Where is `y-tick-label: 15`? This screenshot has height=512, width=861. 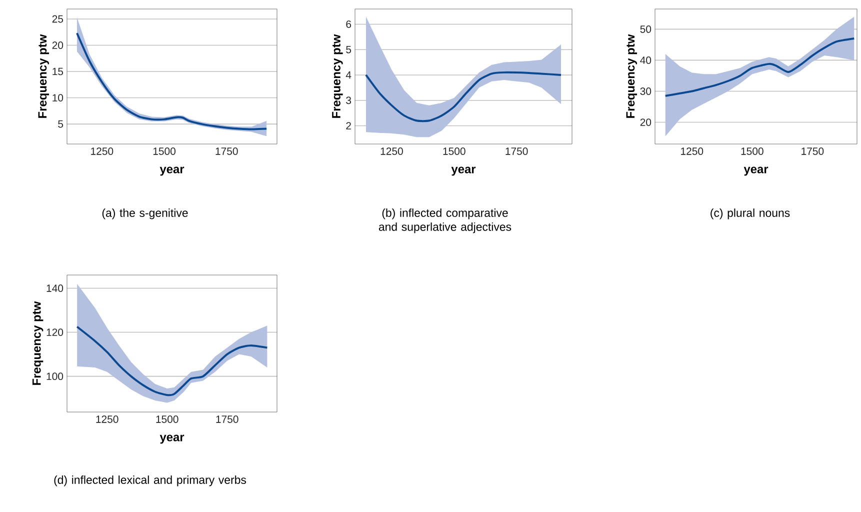
y-tick-label: 15 is located at coordinates (58, 72).